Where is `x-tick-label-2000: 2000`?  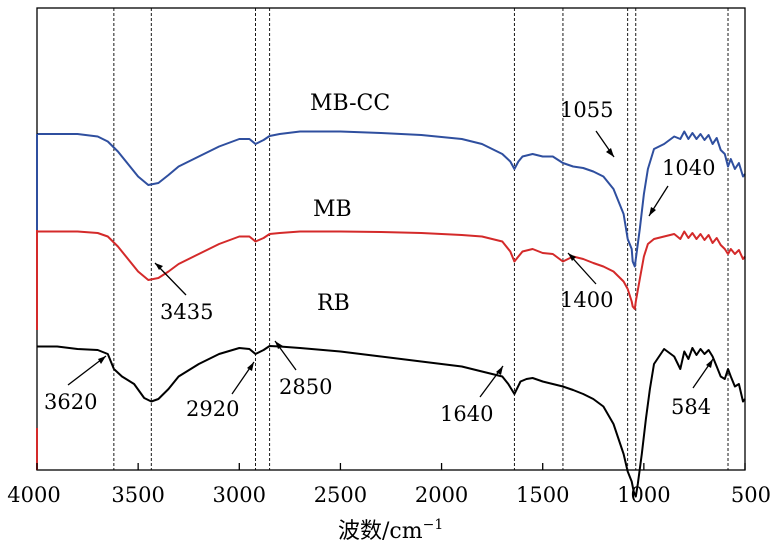 x-tick-label-2000: 2000 is located at coordinates (441, 495).